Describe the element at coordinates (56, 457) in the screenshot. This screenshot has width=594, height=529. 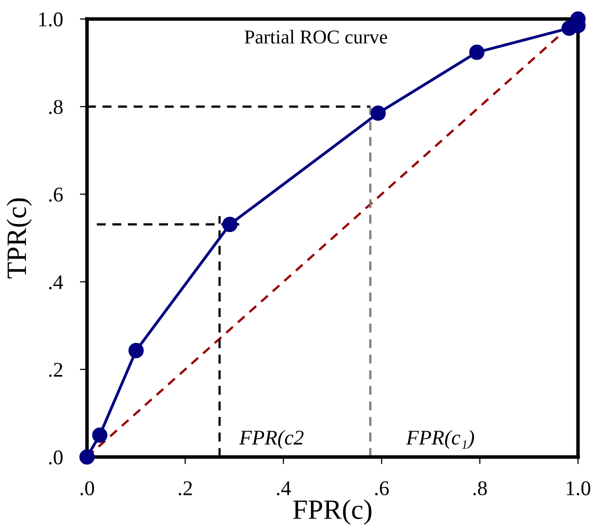
I see `y-tick-label: .0` at that location.